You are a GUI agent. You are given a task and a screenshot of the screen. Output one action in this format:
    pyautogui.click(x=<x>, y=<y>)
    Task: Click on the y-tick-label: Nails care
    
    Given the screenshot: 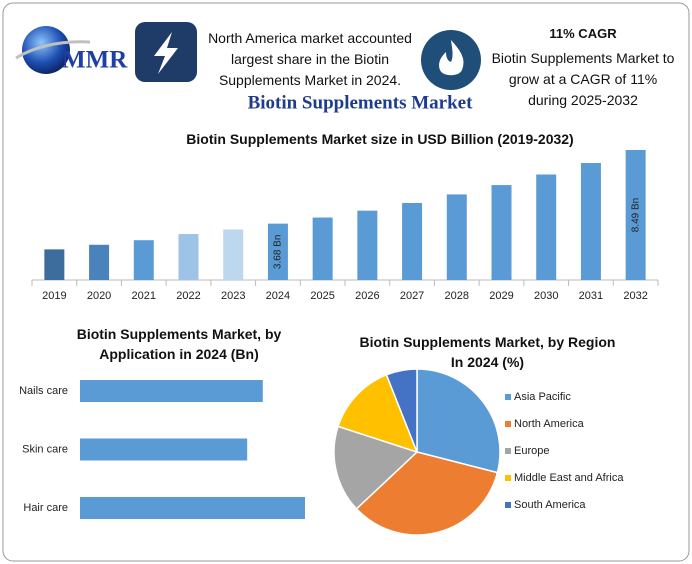 What is the action you would take?
    pyautogui.click(x=43, y=391)
    